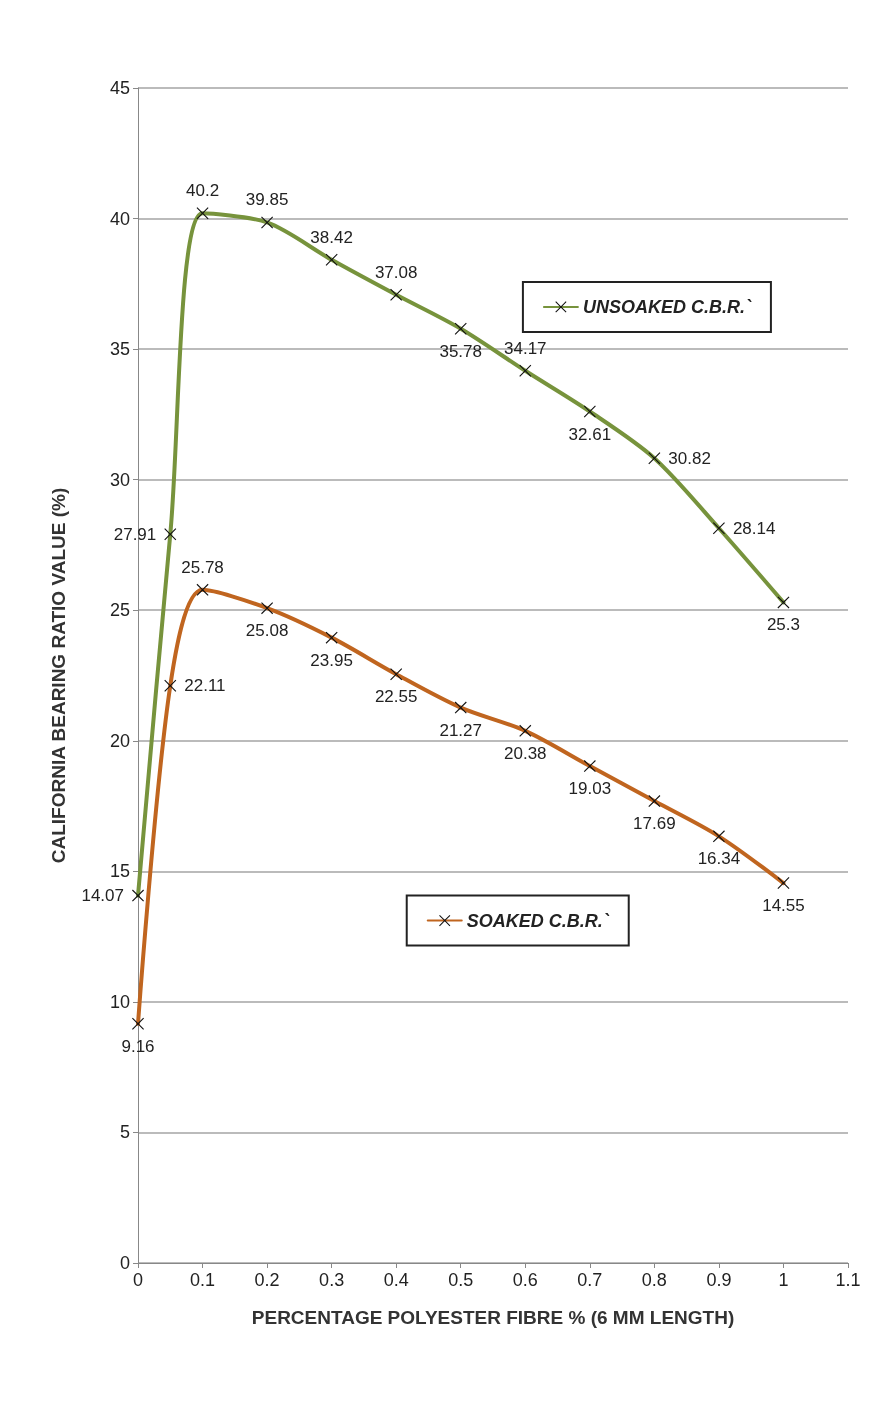  I want to click on y-tick-label: 45, so click(119, 88).